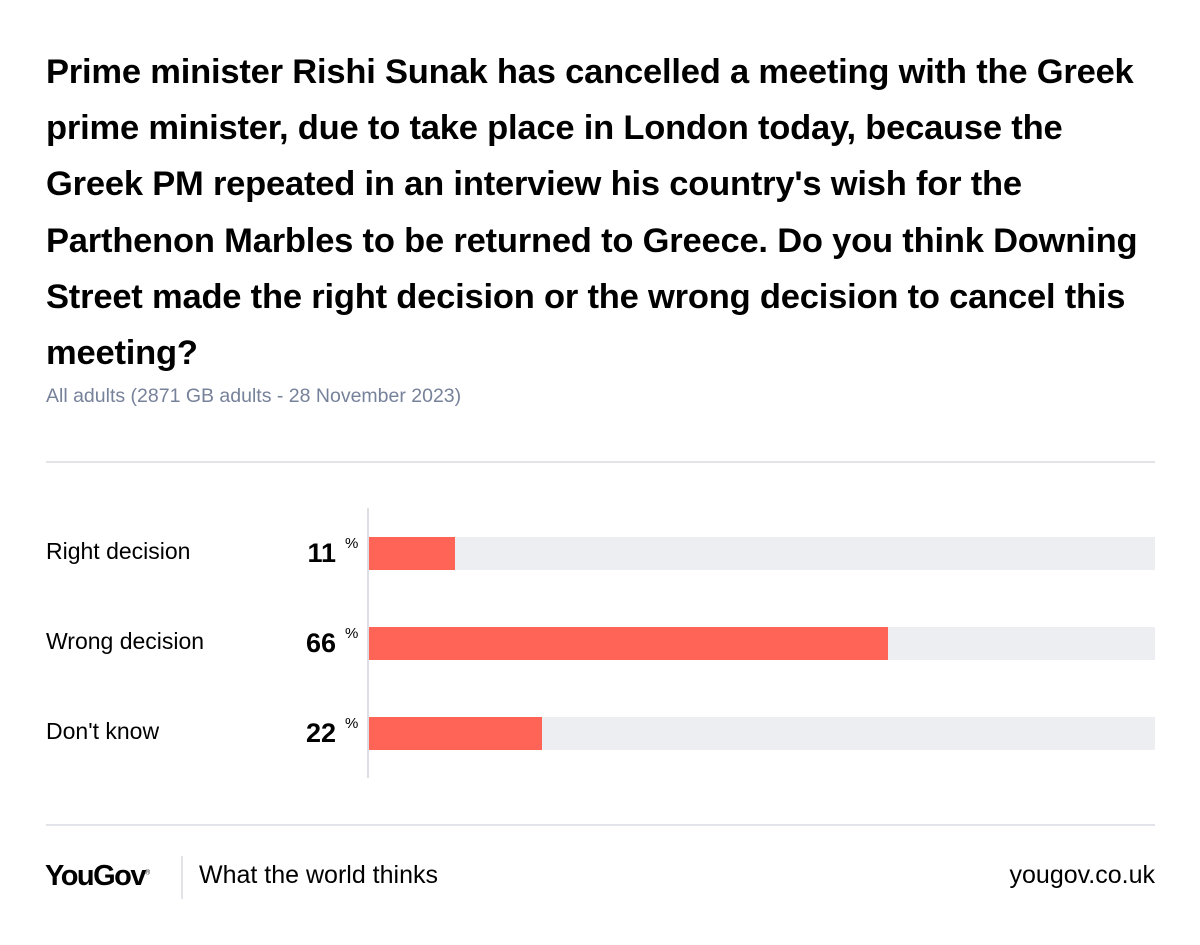 The width and height of the screenshot is (1200, 945). I want to click on footer-separator, so click(182, 877).